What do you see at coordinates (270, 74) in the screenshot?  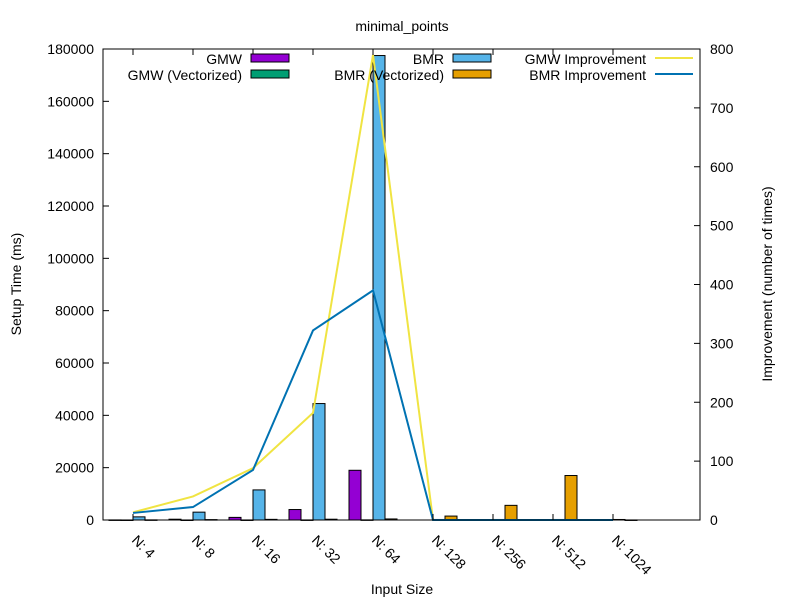 I see `legend-swatch-gmw-vectorized` at bounding box center [270, 74].